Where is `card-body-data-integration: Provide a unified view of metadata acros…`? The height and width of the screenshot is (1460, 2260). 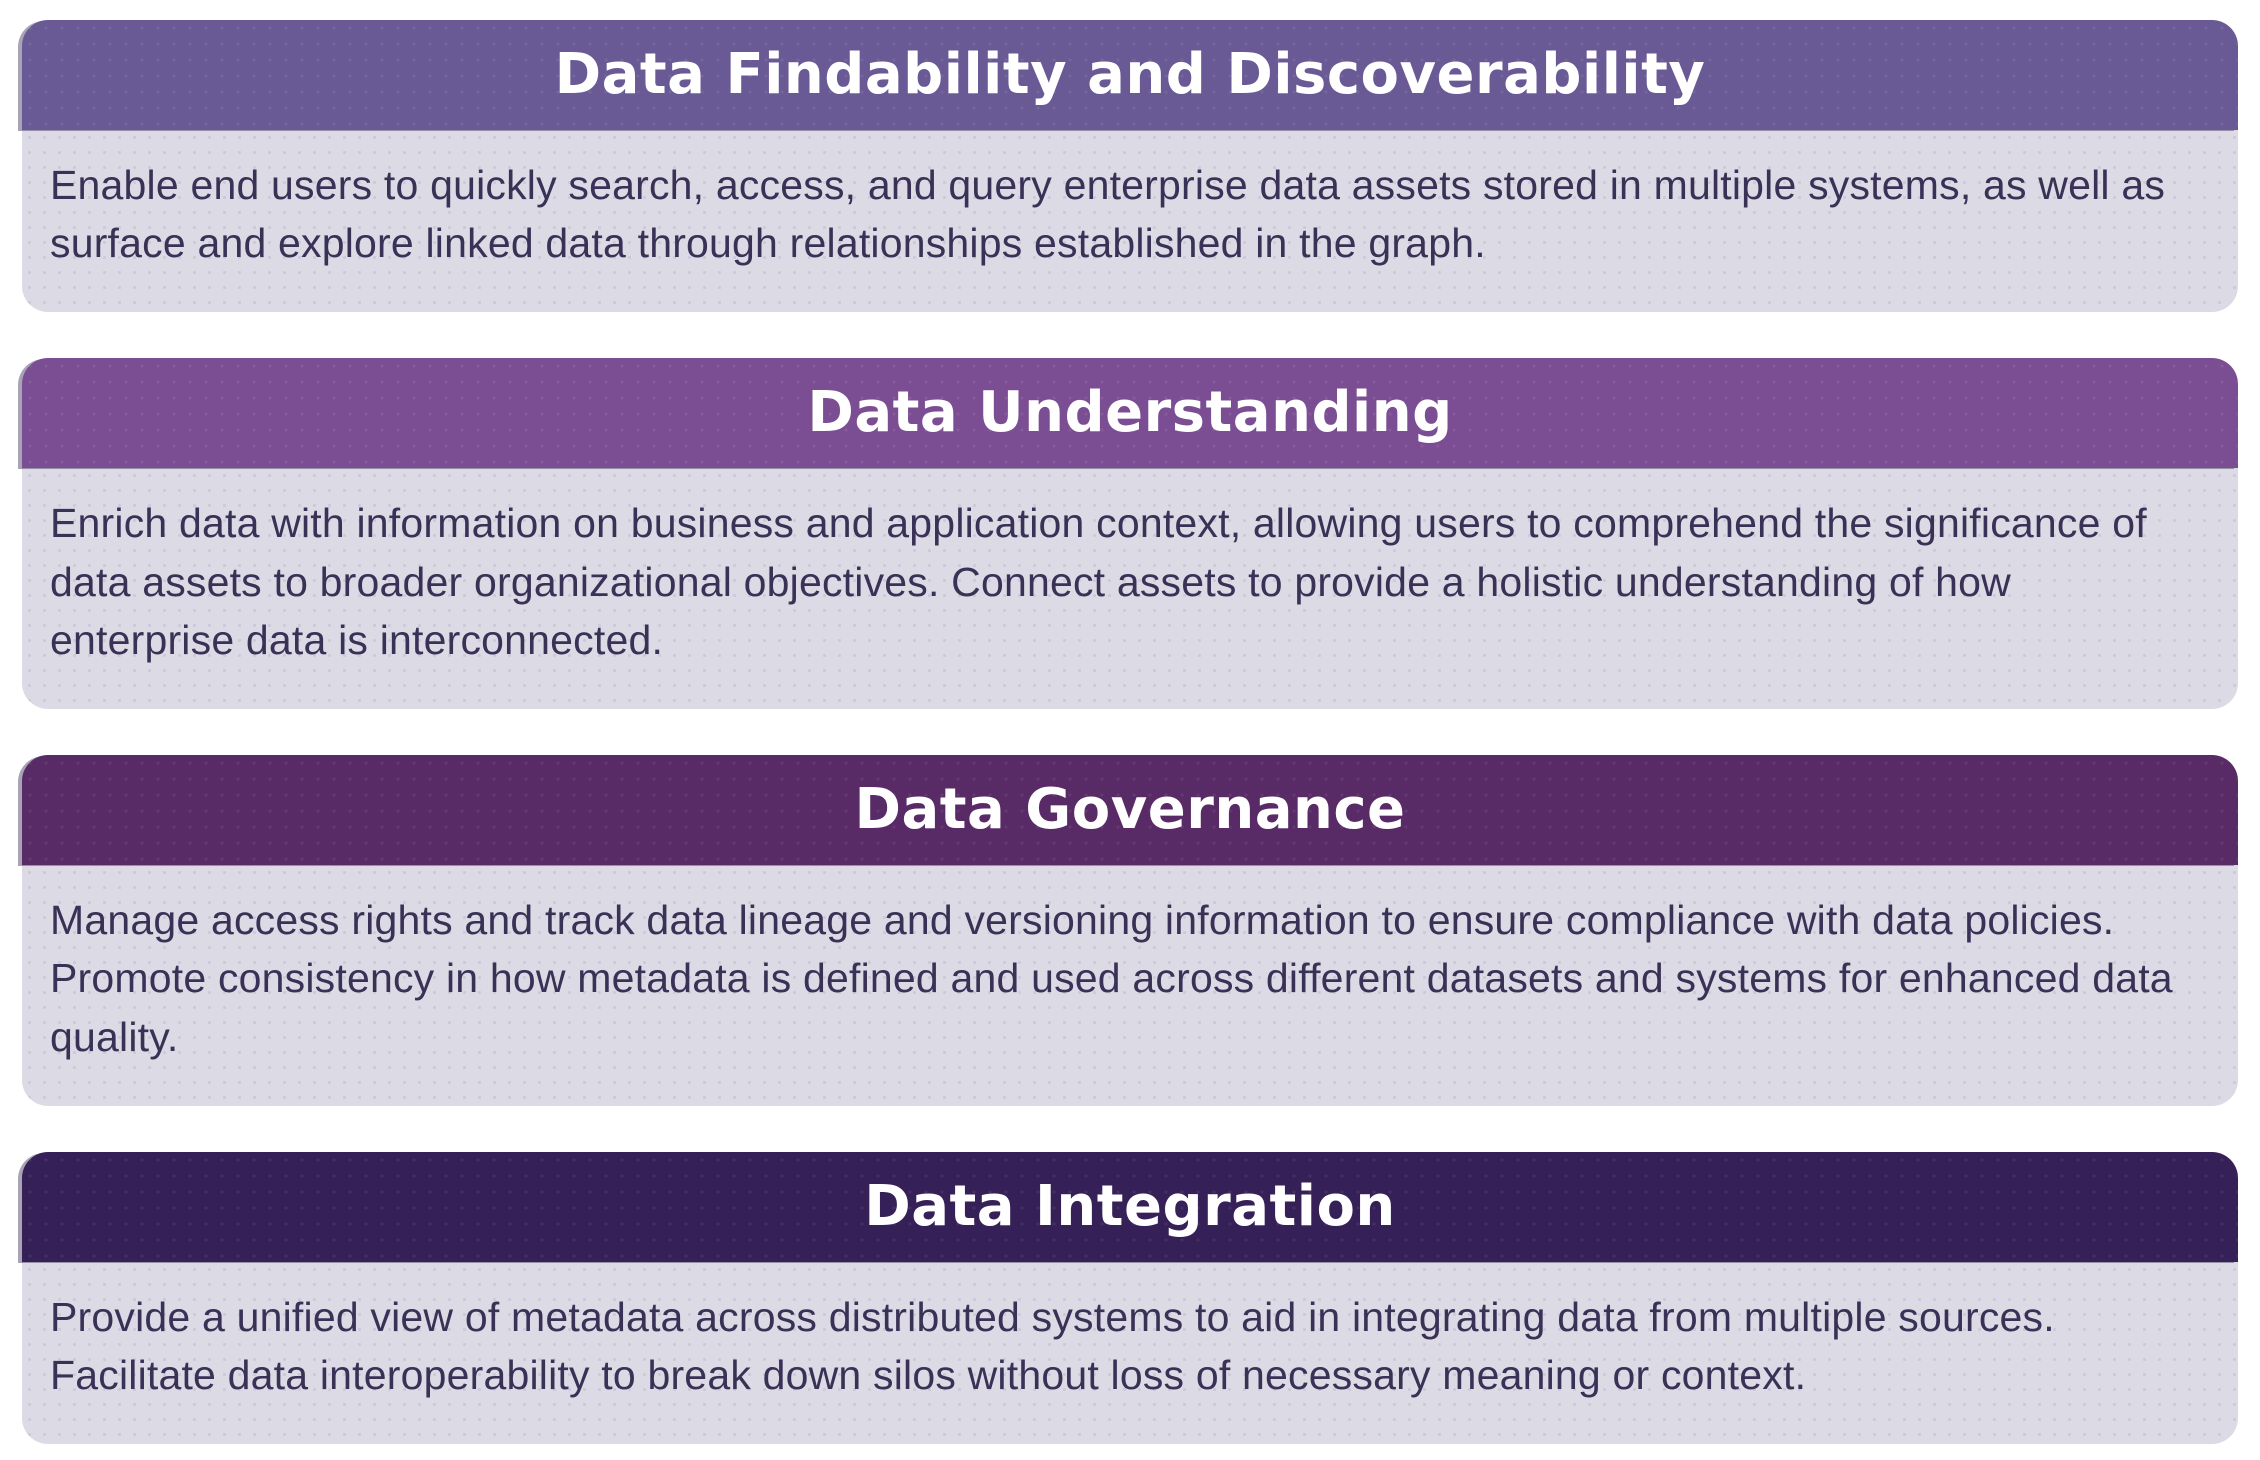 card-body-data-integration: Provide a unified view of metadata acros… is located at coordinates (1130, 1353).